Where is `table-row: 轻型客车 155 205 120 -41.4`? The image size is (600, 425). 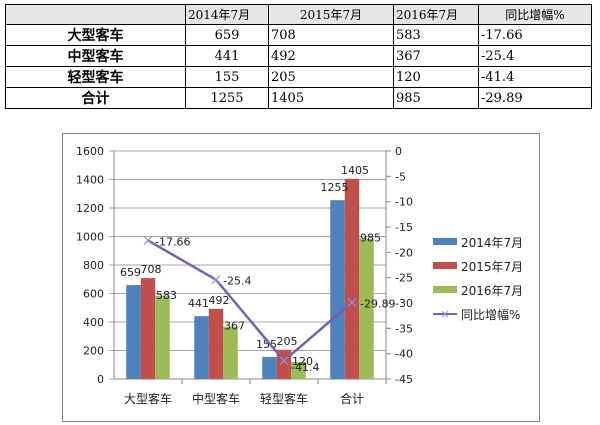
table-row: 轻型客车 155 205 120 -41.4 is located at coordinates (298, 77).